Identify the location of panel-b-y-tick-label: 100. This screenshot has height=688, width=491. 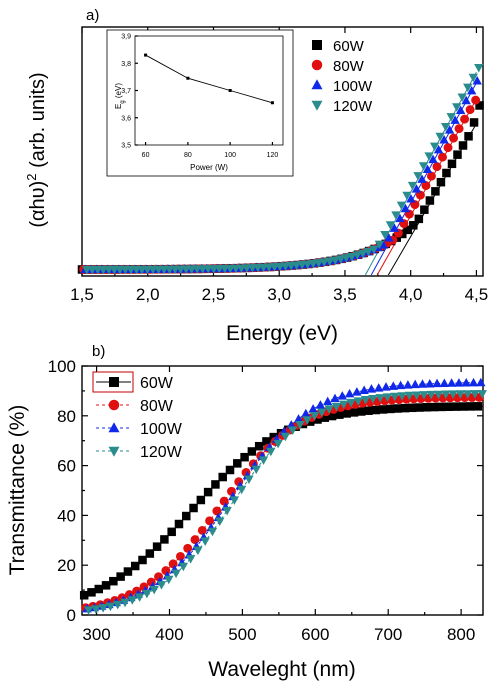
(62, 366).